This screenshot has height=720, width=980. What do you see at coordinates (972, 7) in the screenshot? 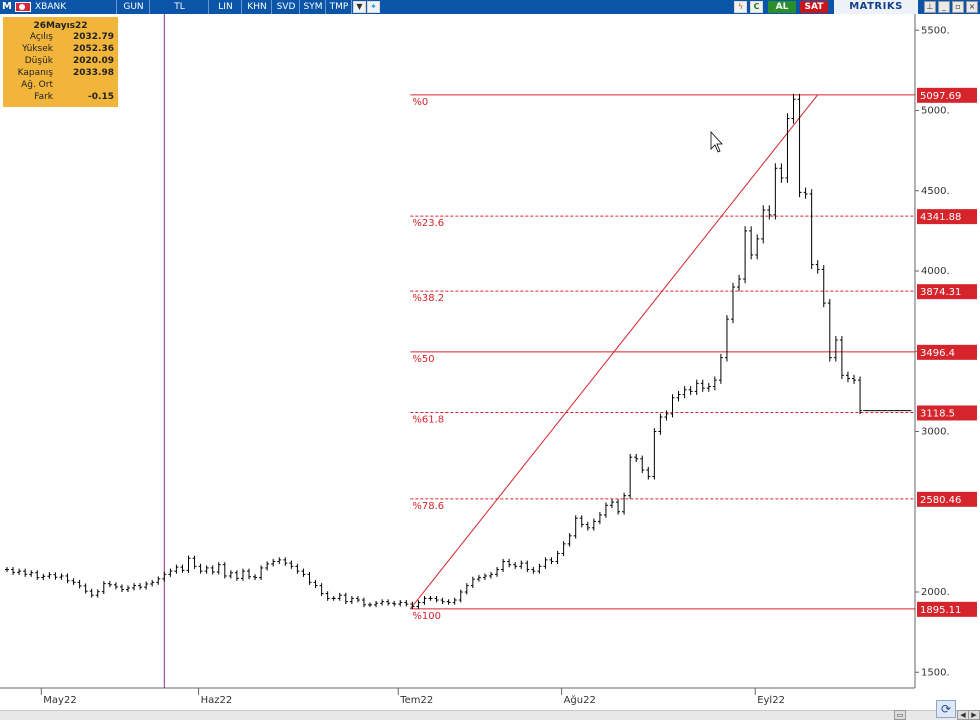
I see `close-icon: ×` at bounding box center [972, 7].